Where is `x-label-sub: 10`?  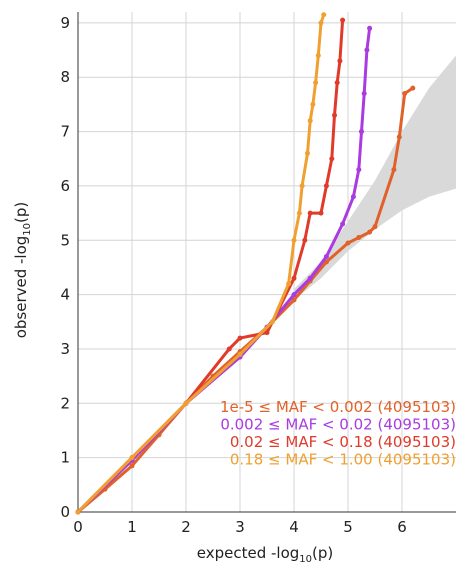
x-label-sub: 10 is located at coordinates (305, 559).